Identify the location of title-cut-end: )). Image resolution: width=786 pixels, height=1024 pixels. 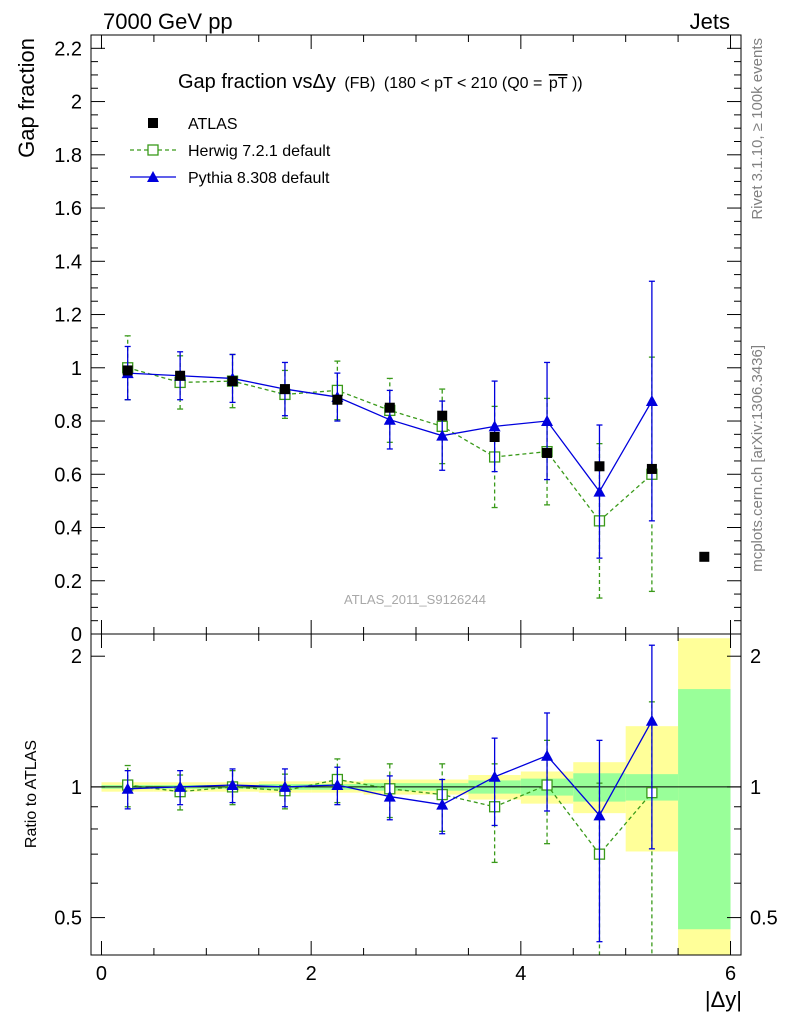
(577, 83).